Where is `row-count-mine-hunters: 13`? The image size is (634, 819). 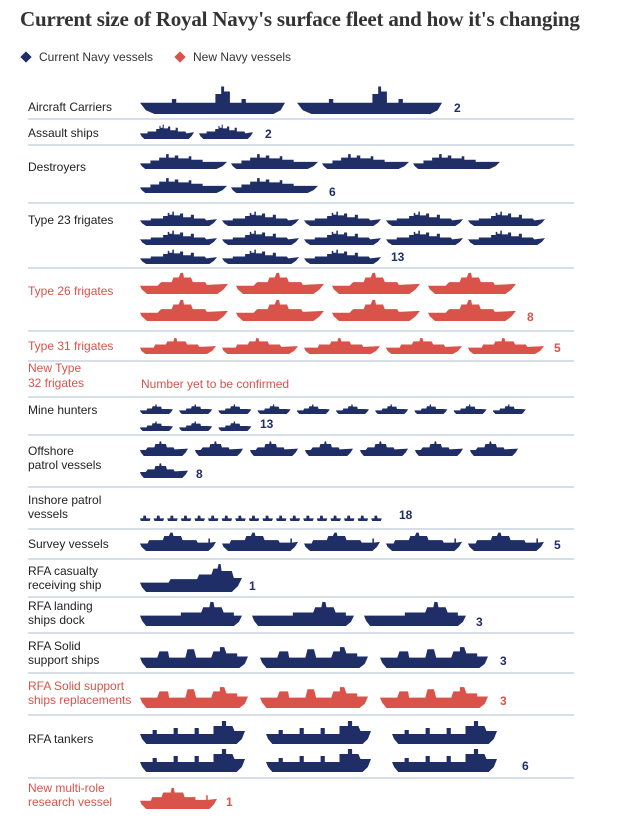
row-count-mine-hunters: 13 is located at coordinates (267, 424).